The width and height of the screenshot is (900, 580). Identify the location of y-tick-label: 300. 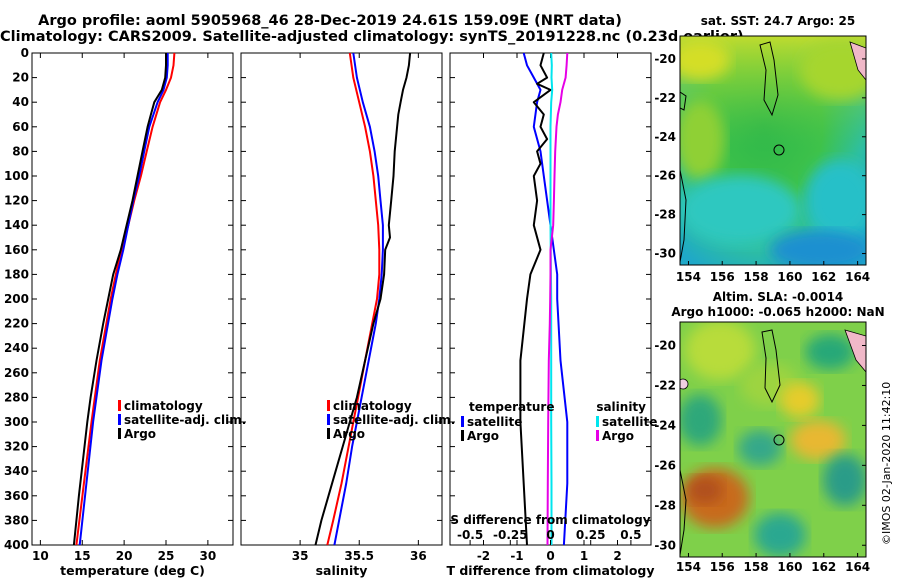
(16, 422).